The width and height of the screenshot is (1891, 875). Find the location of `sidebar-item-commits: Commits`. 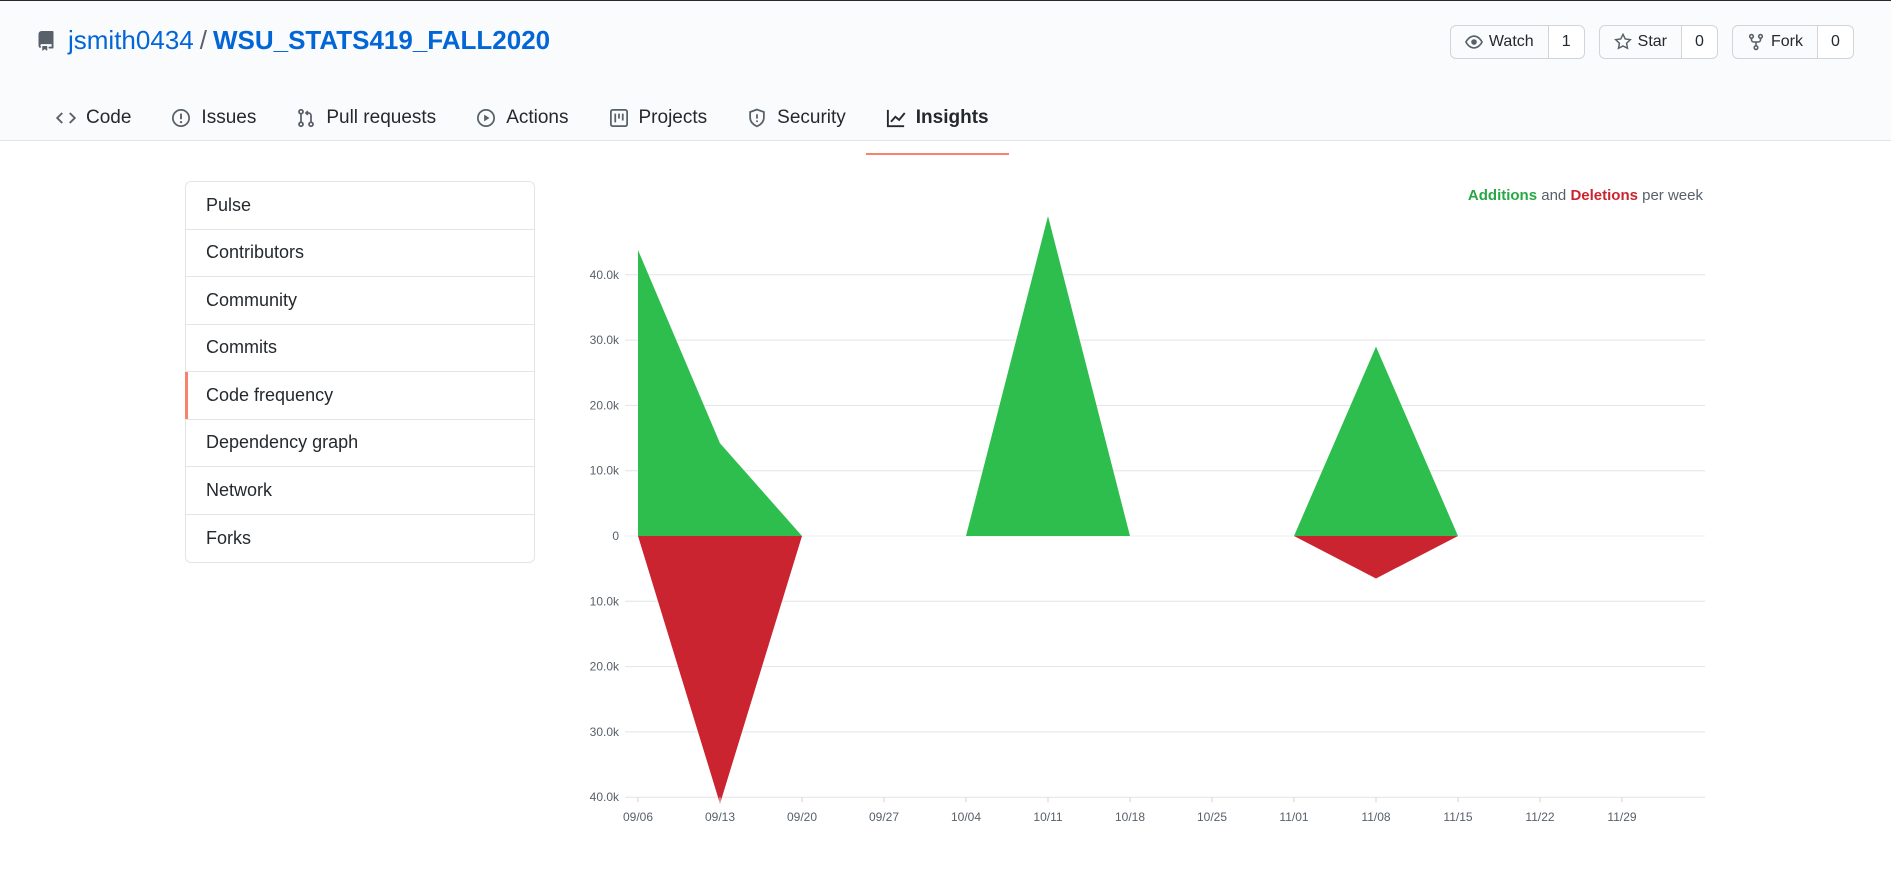

sidebar-item-commits: Commits is located at coordinates (360, 348).